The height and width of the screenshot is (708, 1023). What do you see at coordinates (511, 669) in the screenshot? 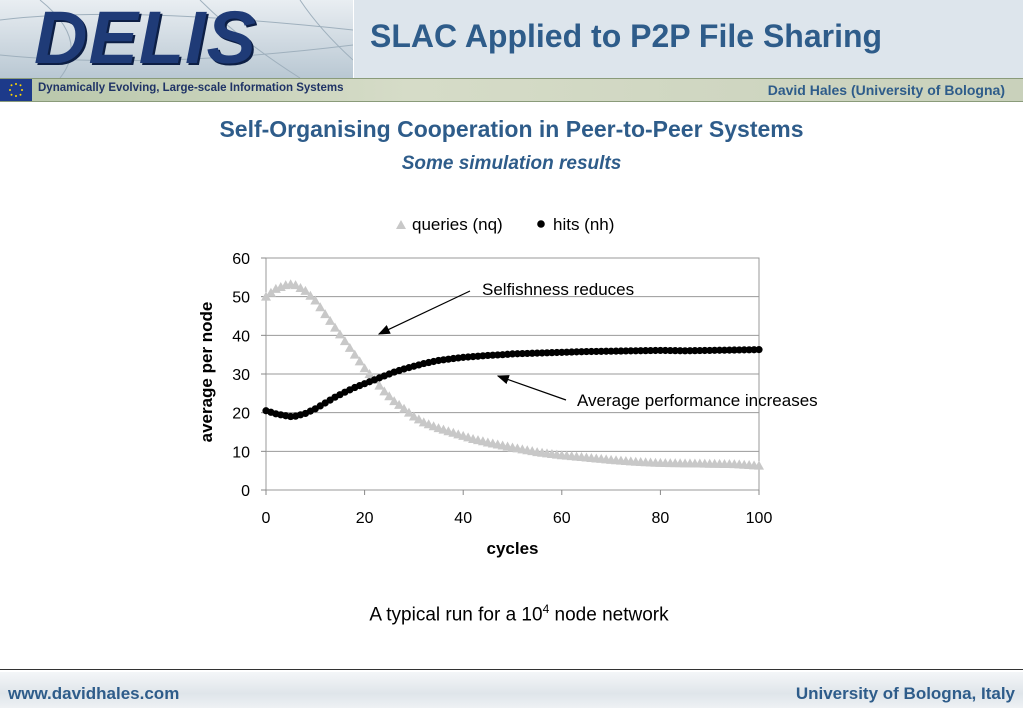
I see `footer-divider` at bounding box center [511, 669].